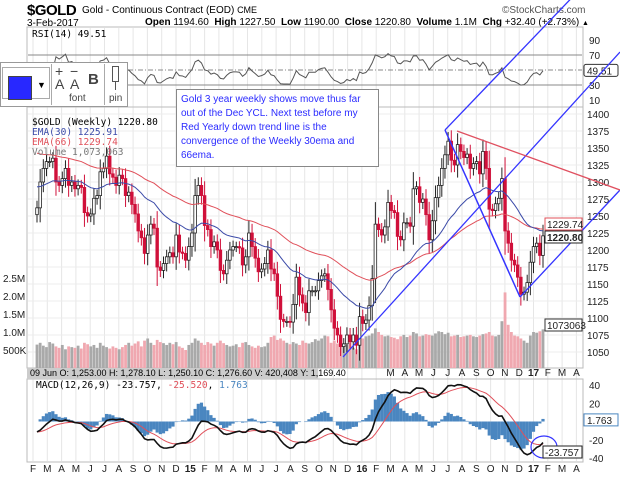 This screenshot has width=620, height=483. What do you see at coordinates (41, 85) in the screenshot?
I see `dropdown-arrow-icon: ▼` at bounding box center [41, 85].